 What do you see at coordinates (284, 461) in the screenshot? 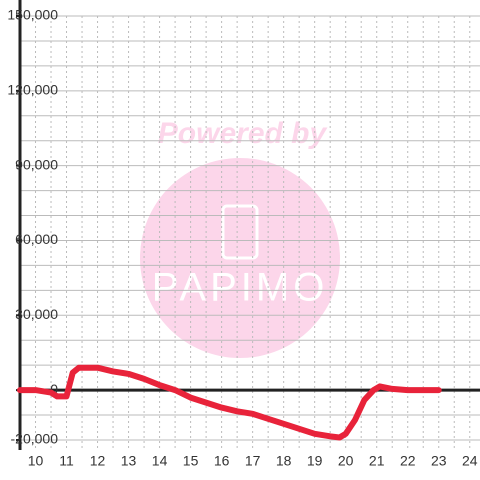
I see `x-tick-label: 18` at bounding box center [284, 461].